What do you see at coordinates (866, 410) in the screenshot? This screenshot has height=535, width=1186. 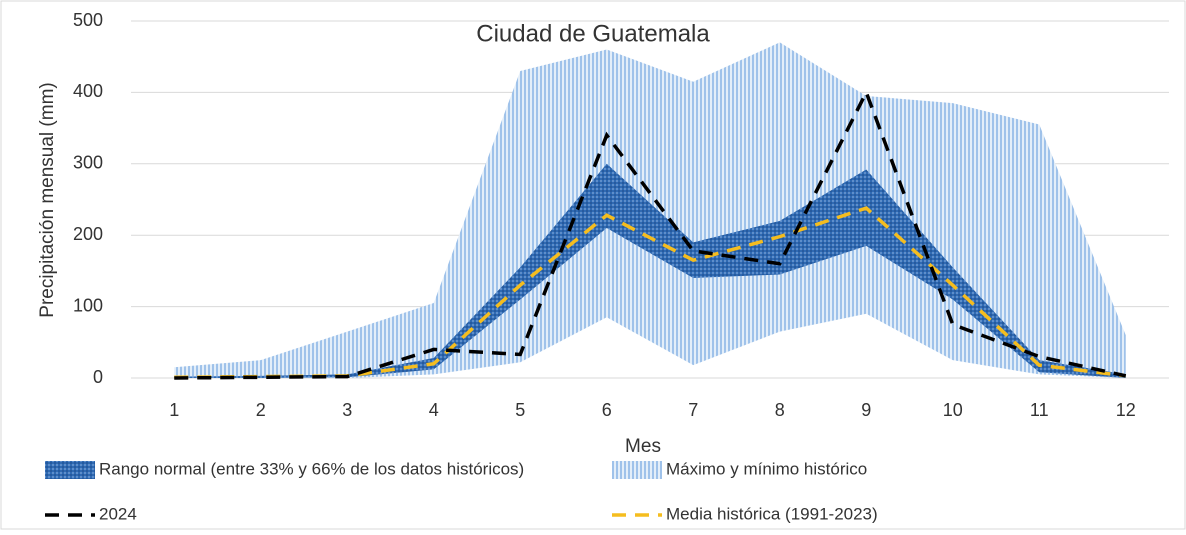 I see `x-tick-label: 9` at bounding box center [866, 410].